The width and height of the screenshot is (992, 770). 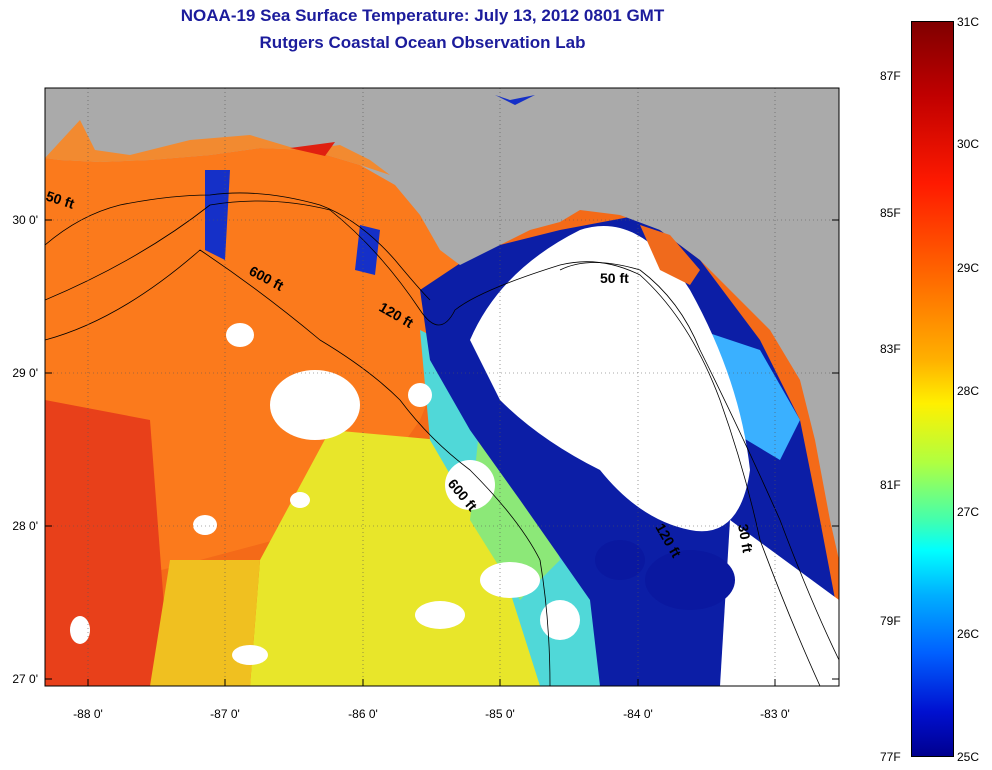 What do you see at coordinates (363, 714) in the screenshot?
I see `x-tick-86: -86 0'` at bounding box center [363, 714].